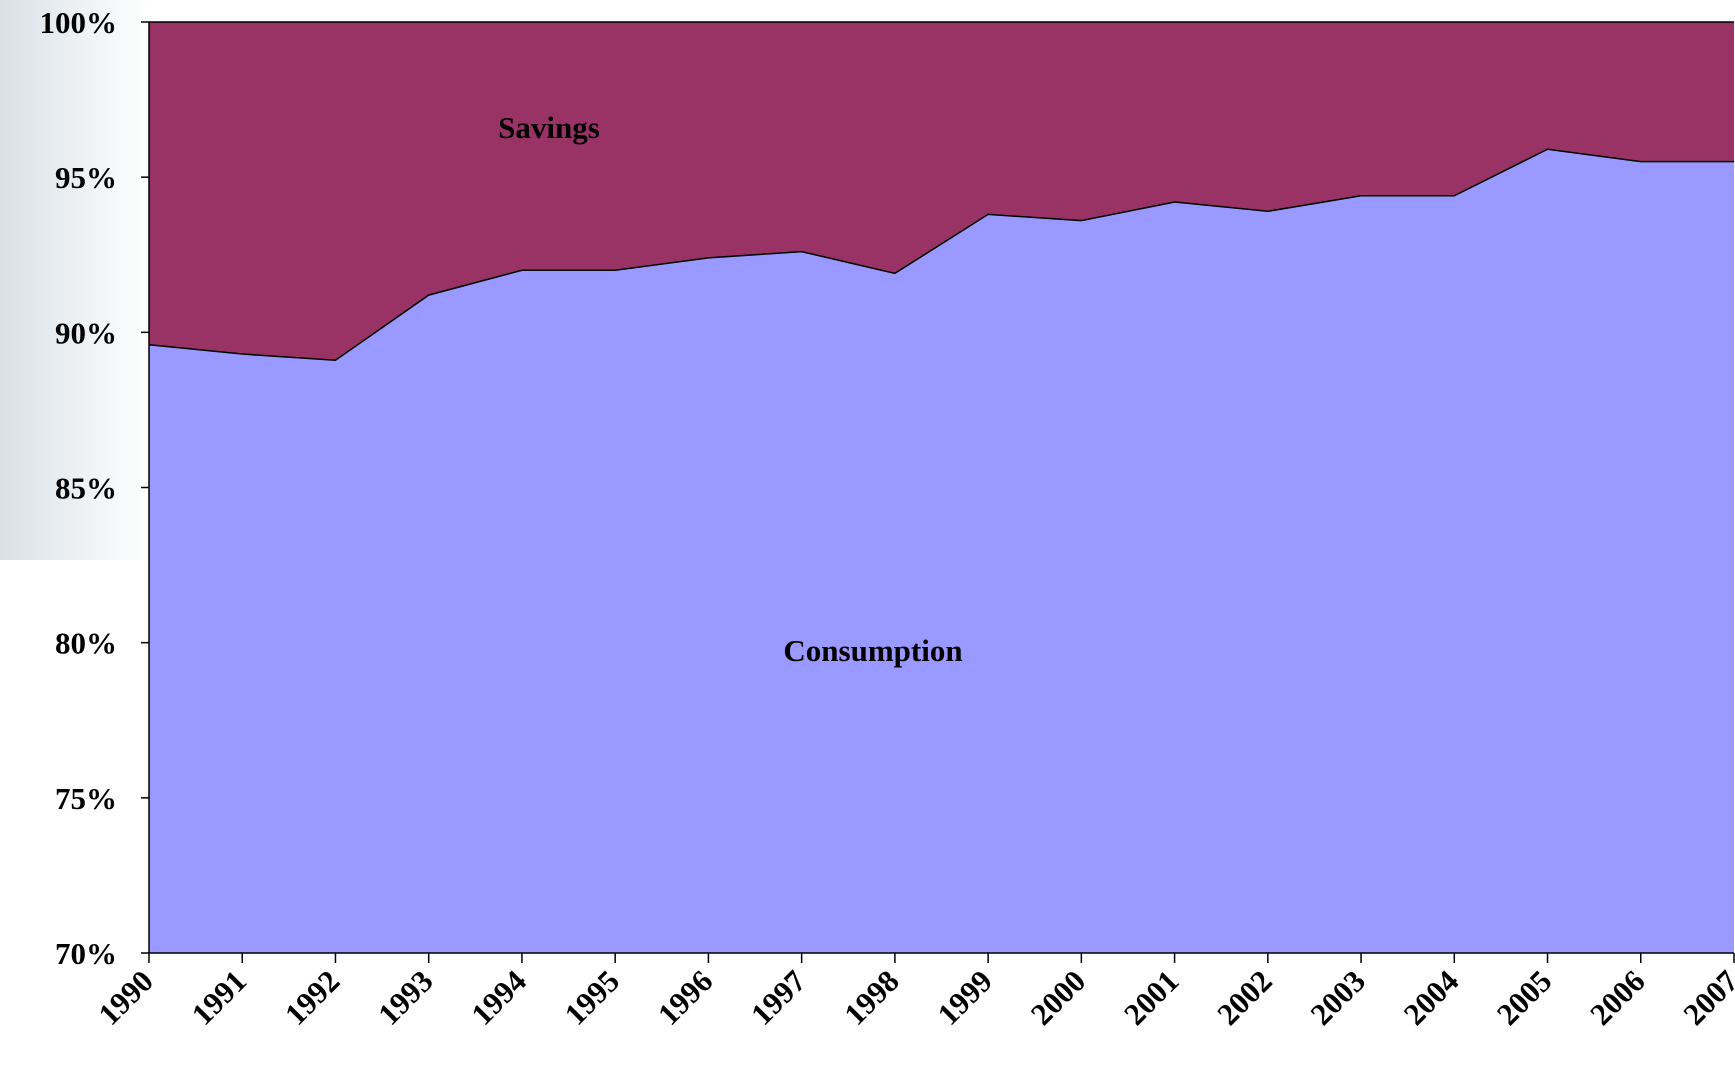 The width and height of the screenshot is (1735, 1078). What do you see at coordinates (75, 280) in the screenshot?
I see `background-decor` at bounding box center [75, 280].